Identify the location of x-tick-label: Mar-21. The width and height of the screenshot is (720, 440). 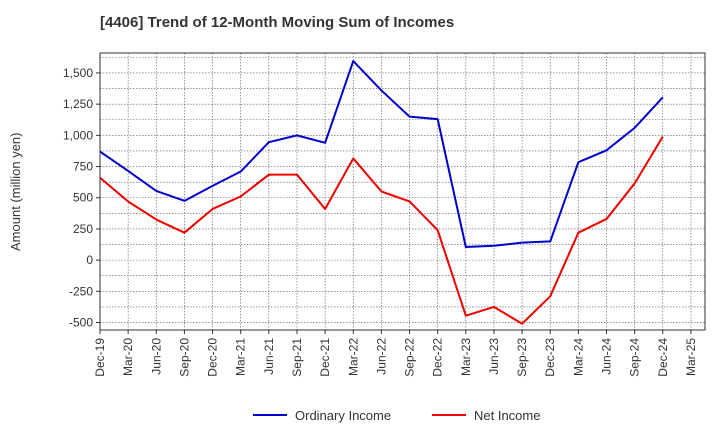
(241, 357).